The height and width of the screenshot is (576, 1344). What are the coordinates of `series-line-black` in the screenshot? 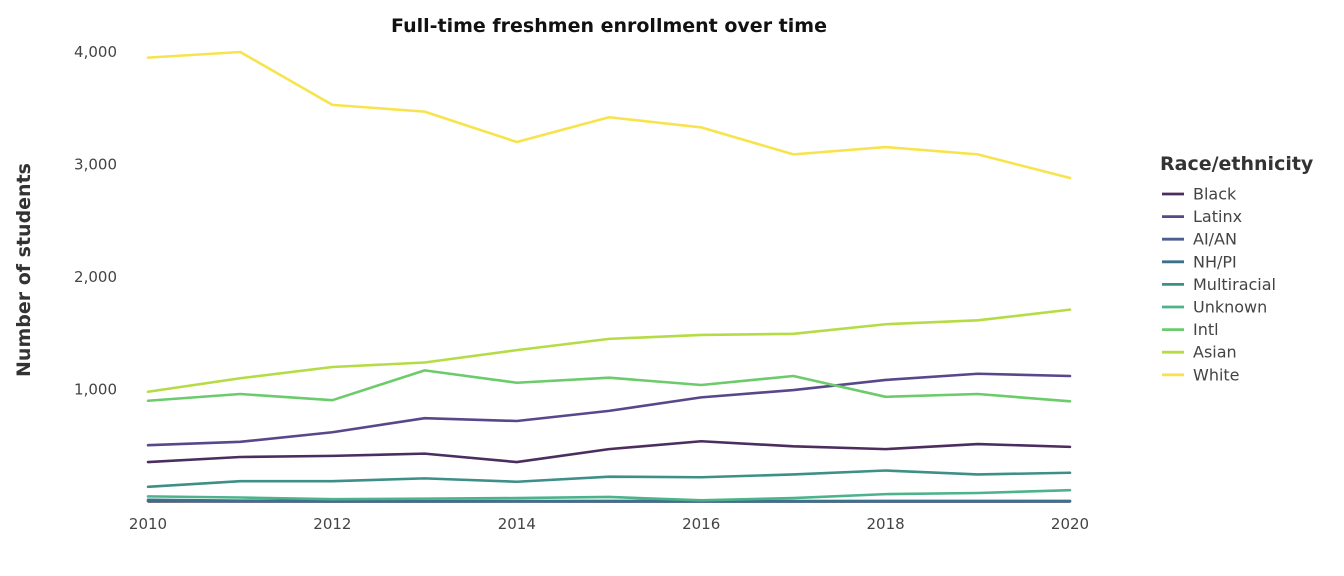 It's located at (609, 451).